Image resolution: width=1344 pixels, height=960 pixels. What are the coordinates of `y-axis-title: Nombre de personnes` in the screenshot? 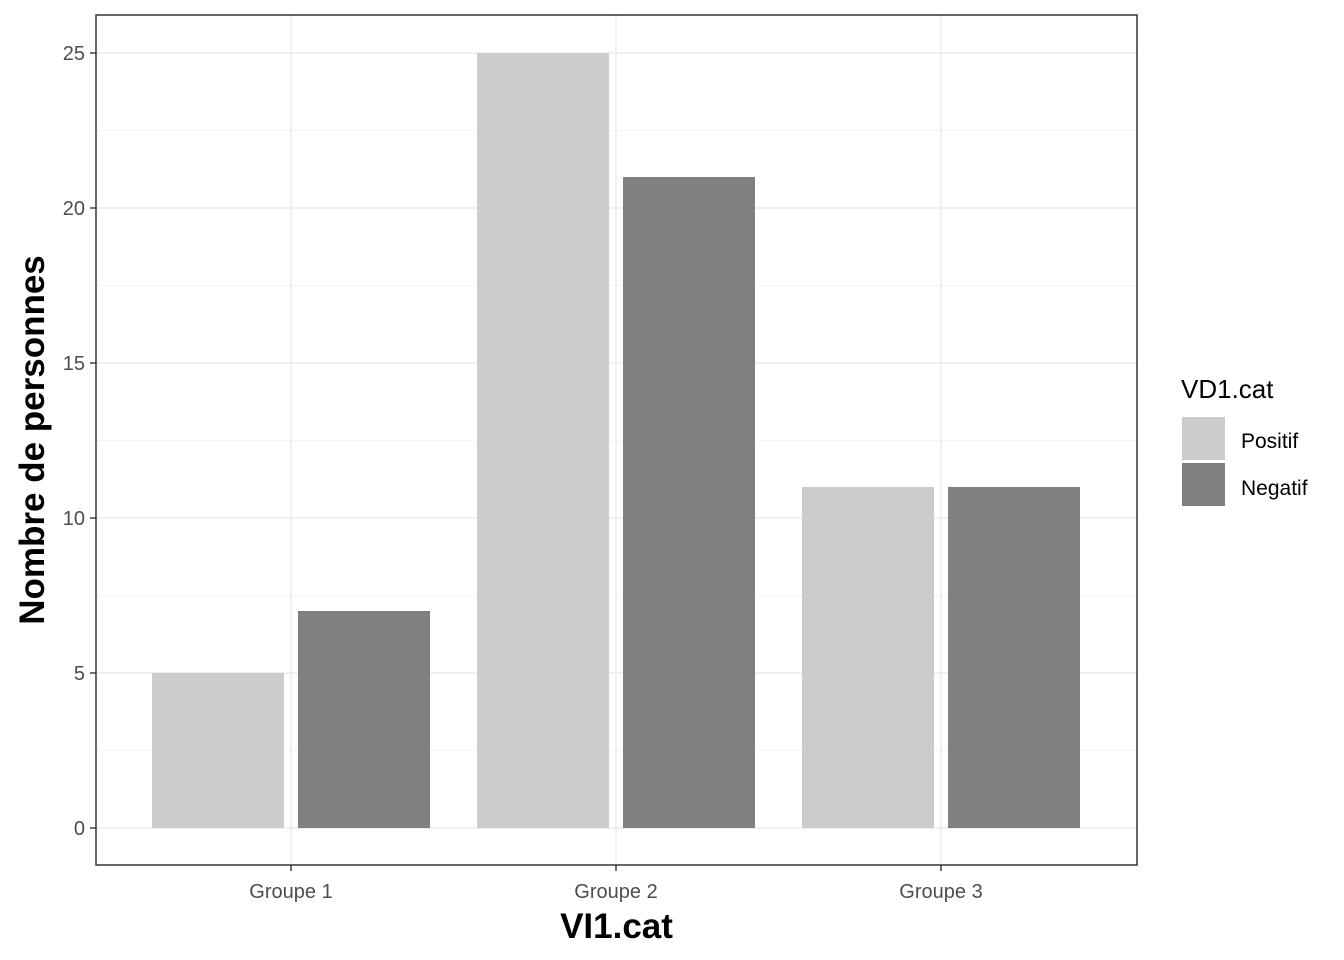 It's located at (32, 440).